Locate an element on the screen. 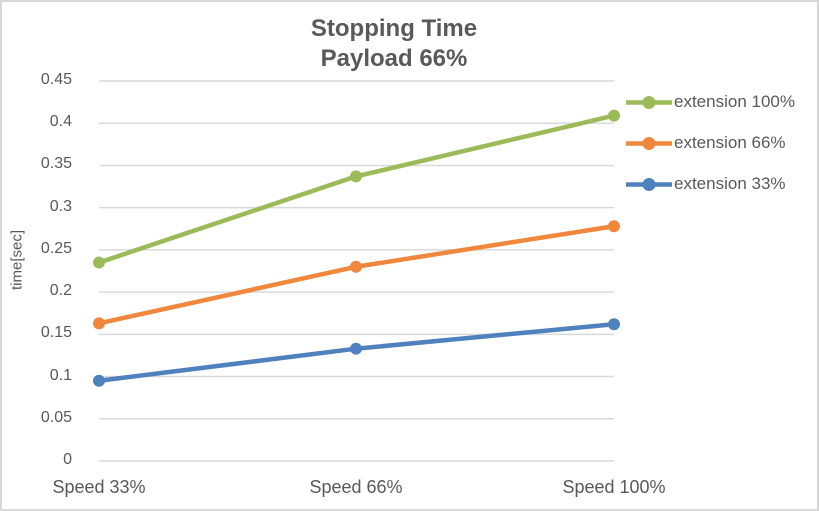 The width and height of the screenshot is (819, 511). x-category-label: Speed 33% is located at coordinates (99, 487).